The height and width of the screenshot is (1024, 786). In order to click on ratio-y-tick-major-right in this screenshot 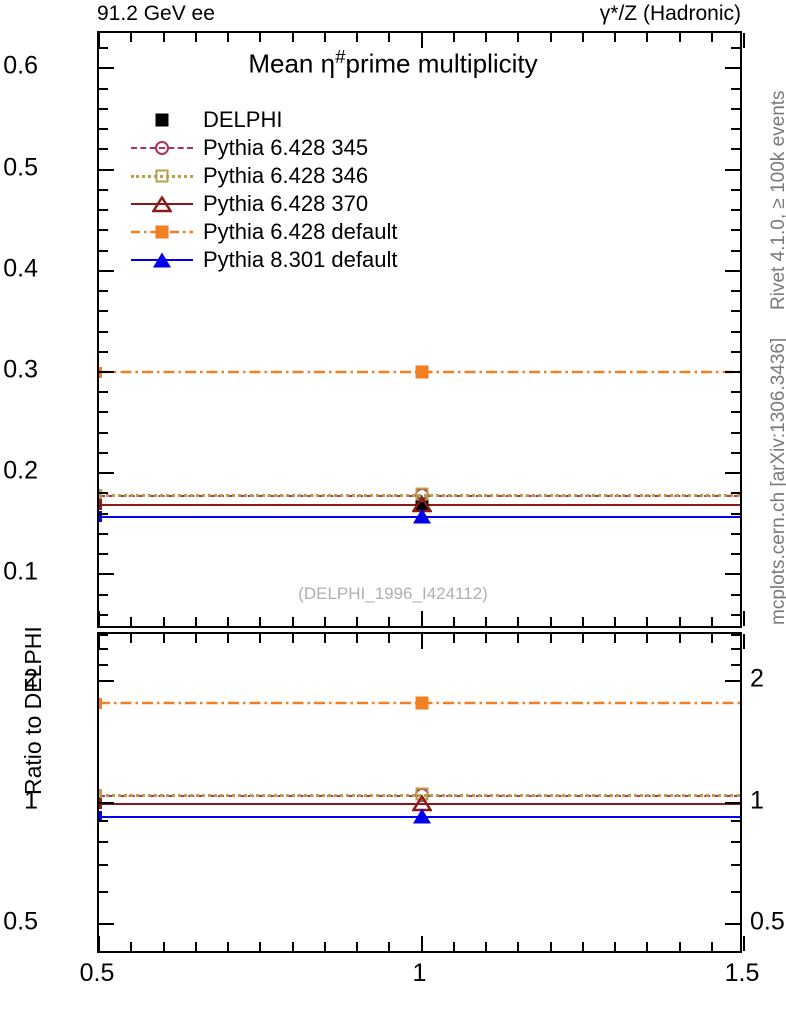, I will do `click(732, 681)`.